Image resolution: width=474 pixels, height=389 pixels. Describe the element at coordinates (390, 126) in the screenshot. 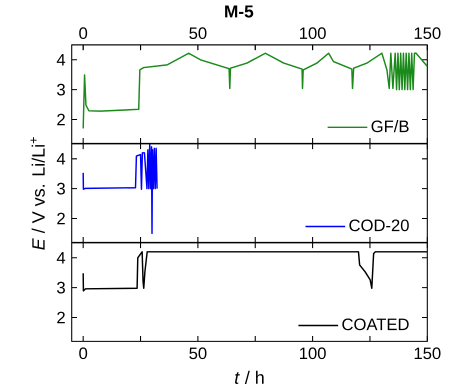

I see `legend-label: GF/B` at that location.